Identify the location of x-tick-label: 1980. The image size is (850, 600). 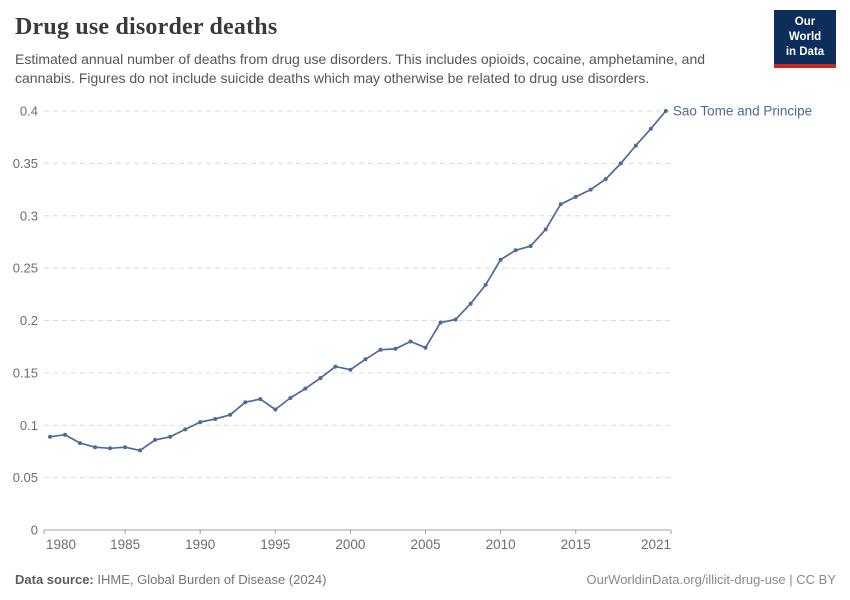
(61, 544).